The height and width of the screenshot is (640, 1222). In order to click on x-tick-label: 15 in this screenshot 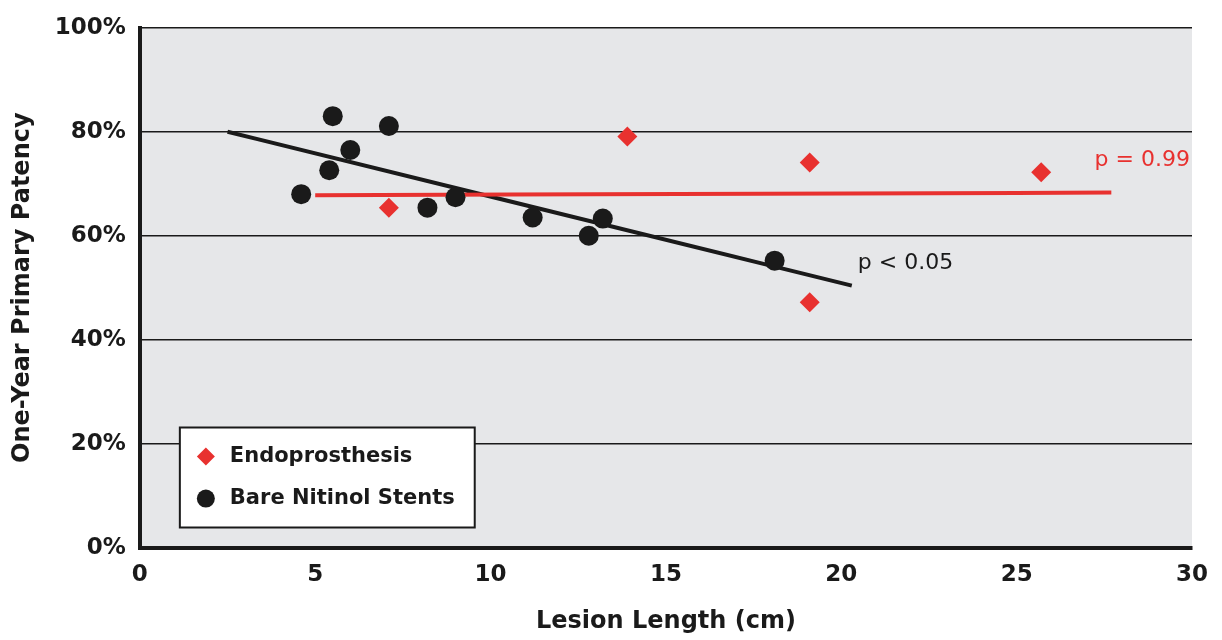, I will do `click(665, 573)`.